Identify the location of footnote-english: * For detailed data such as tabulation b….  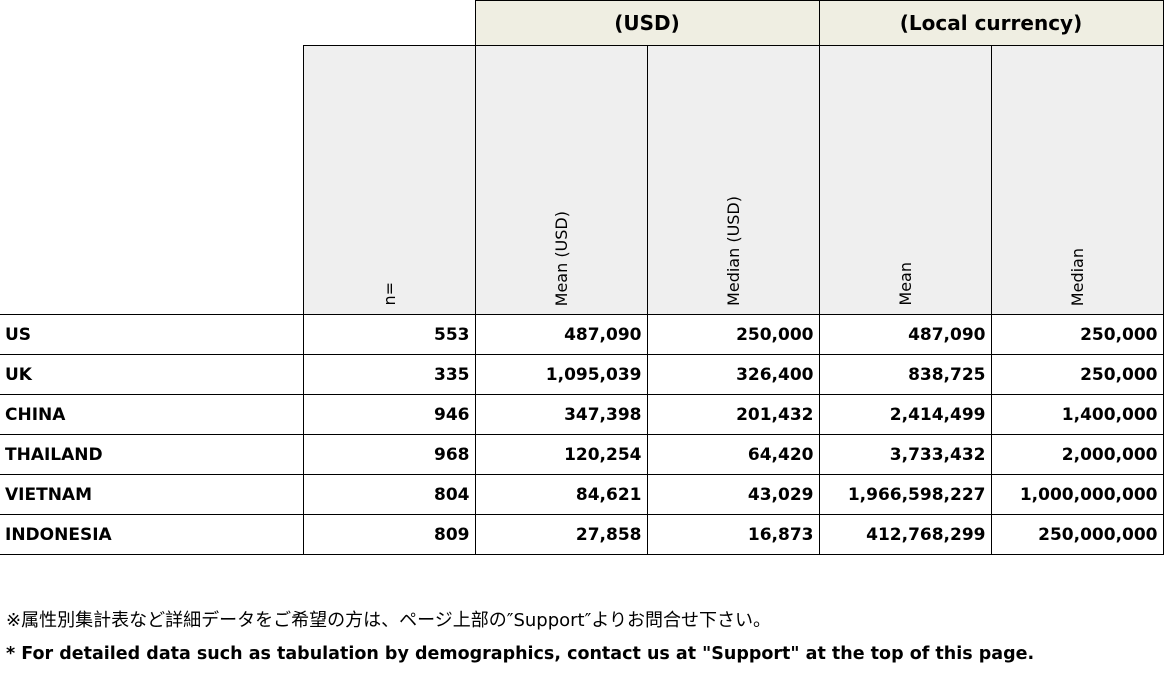
(520, 654).